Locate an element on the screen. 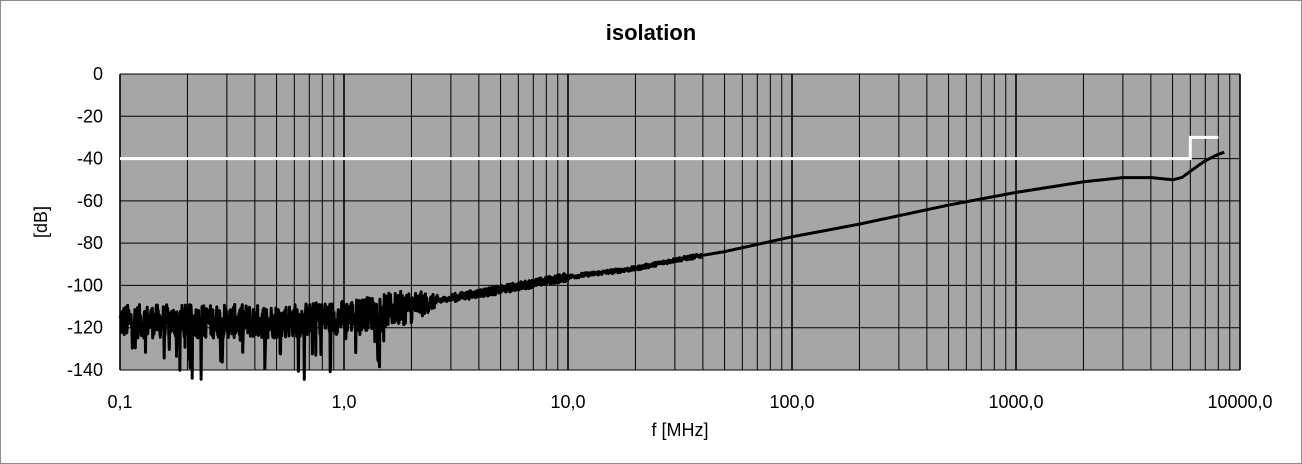  limit-series-line is located at coordinates (669, 148).